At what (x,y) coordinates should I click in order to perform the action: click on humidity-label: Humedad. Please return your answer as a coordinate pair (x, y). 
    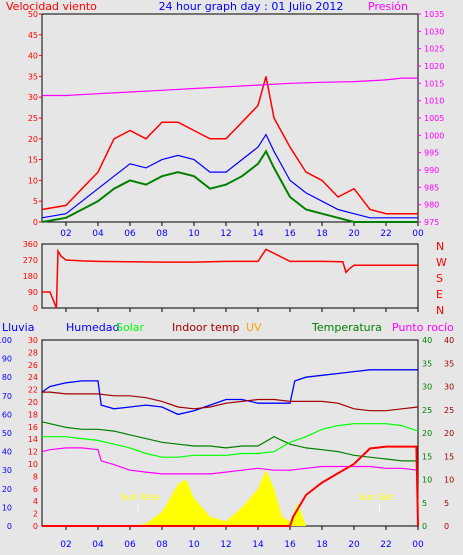
    Looking at the image, I should click on (92, 327).